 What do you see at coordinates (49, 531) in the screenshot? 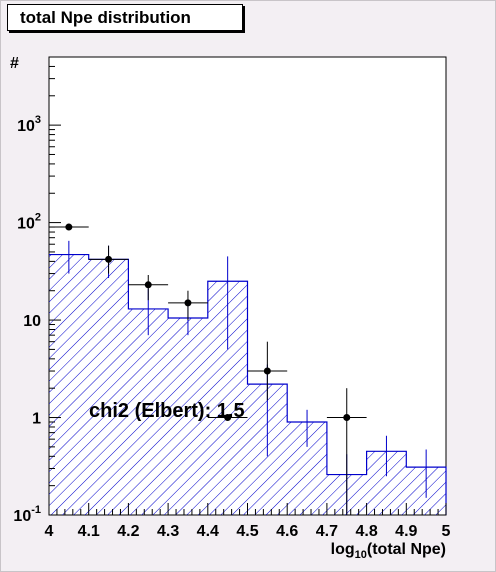
I see `x-tick-label: 4` at bounding box center [49, 531].